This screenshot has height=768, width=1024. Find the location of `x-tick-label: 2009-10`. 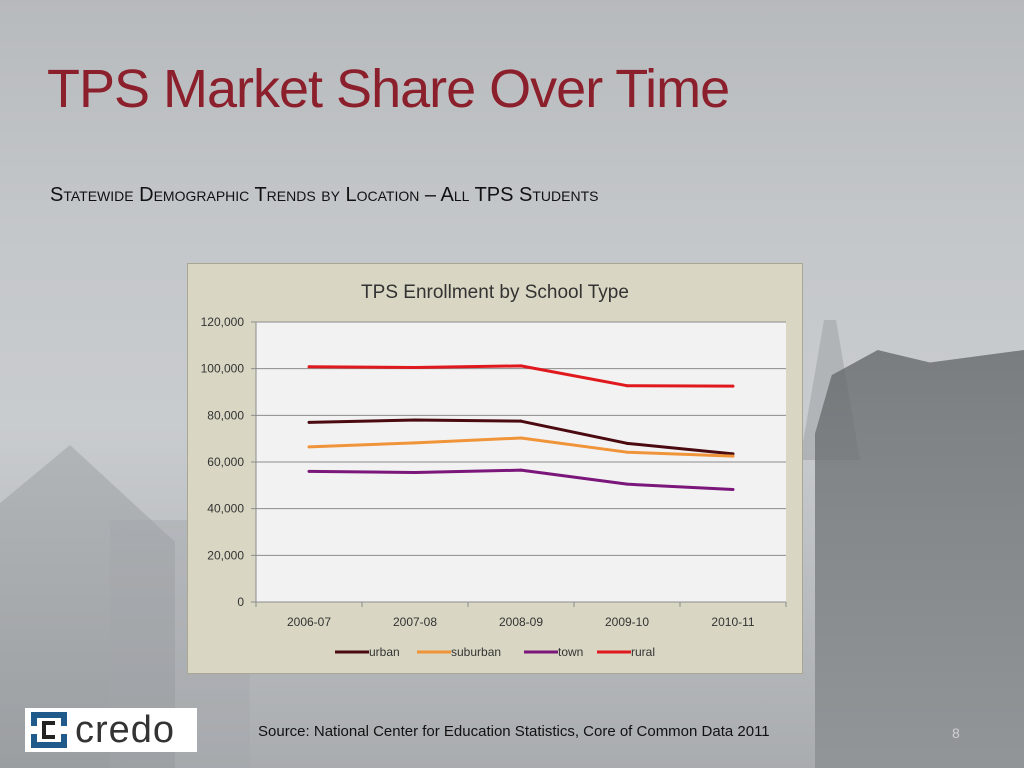

x-tick-label: 2009-10 is located at coordinates (627, 622).